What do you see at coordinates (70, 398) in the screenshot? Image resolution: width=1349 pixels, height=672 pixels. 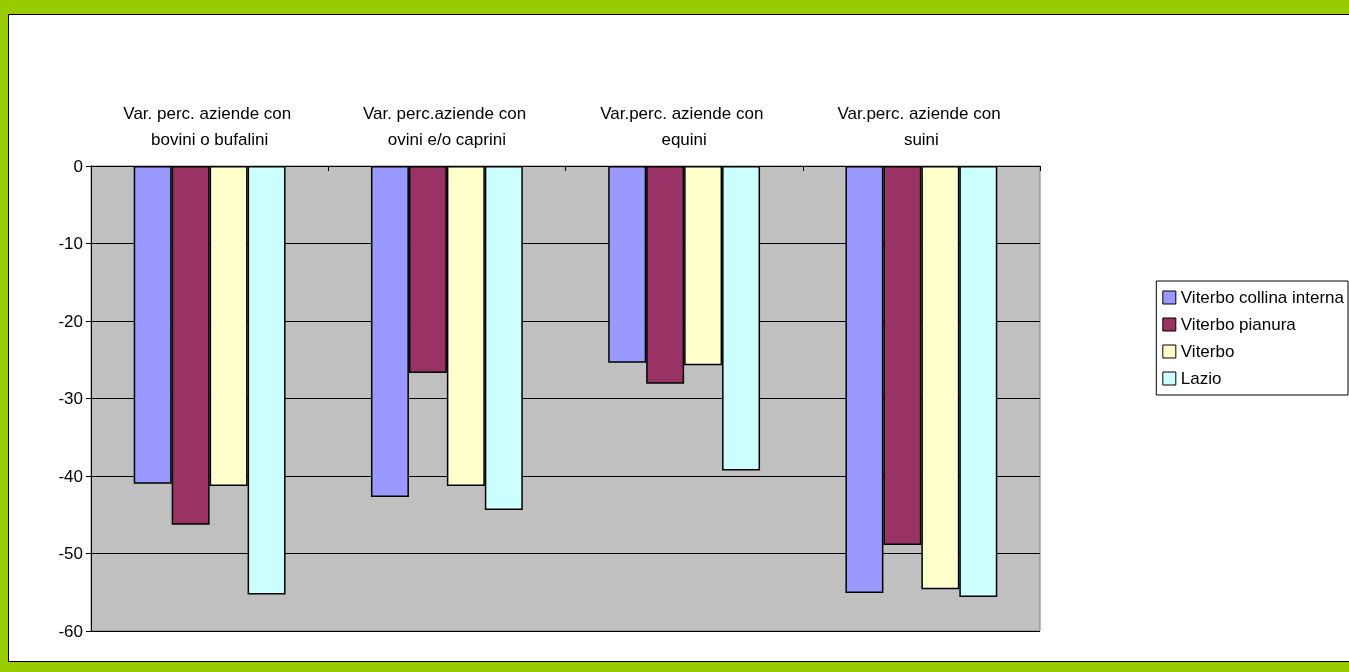 I see `y-tick-label: -30` at bounding box center [70, 398].